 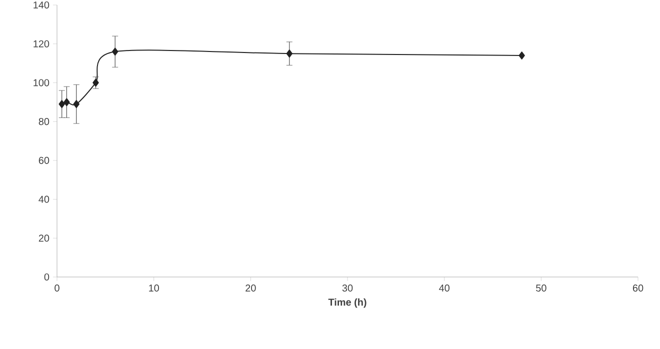 I want to click on y-tick-label: 100, so click(x=42, y=82).